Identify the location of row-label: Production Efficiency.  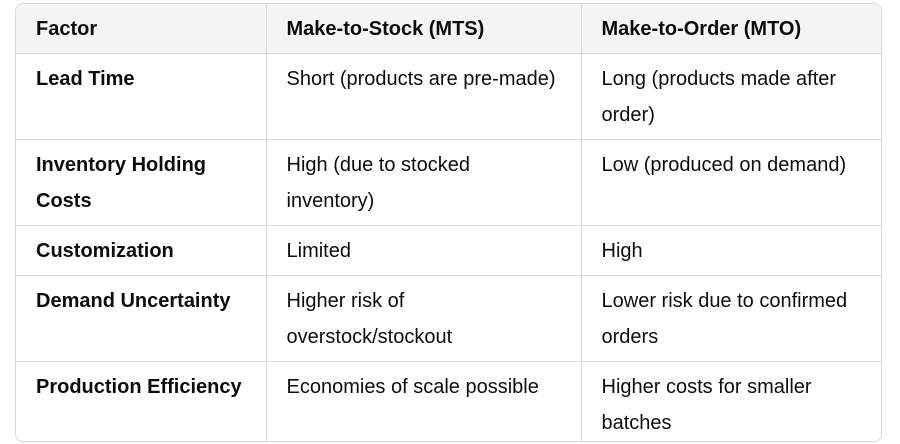
(139, 387).